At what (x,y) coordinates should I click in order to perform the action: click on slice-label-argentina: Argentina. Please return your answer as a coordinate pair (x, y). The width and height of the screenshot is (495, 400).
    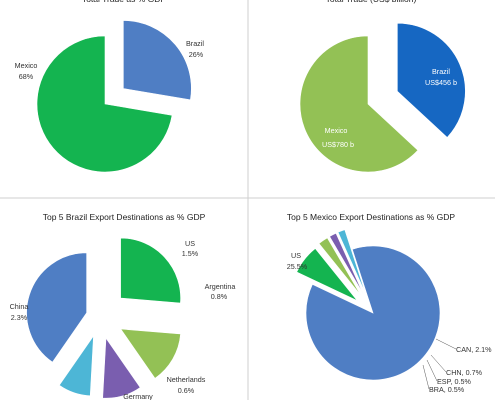
    Looking at the image, I should click on (220, 286).